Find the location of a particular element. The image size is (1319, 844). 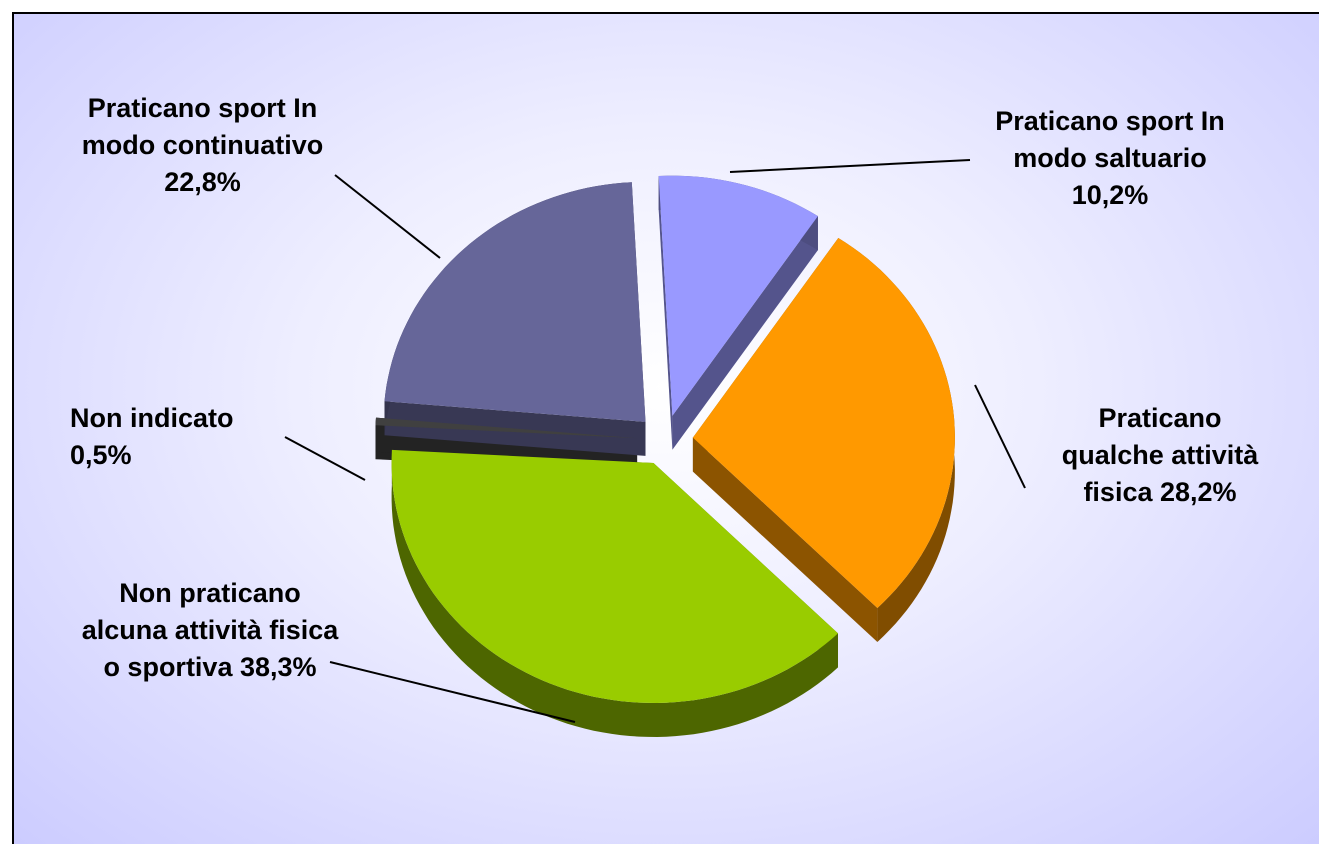

category-label: Non indicato is located at coordinates (152, 418).